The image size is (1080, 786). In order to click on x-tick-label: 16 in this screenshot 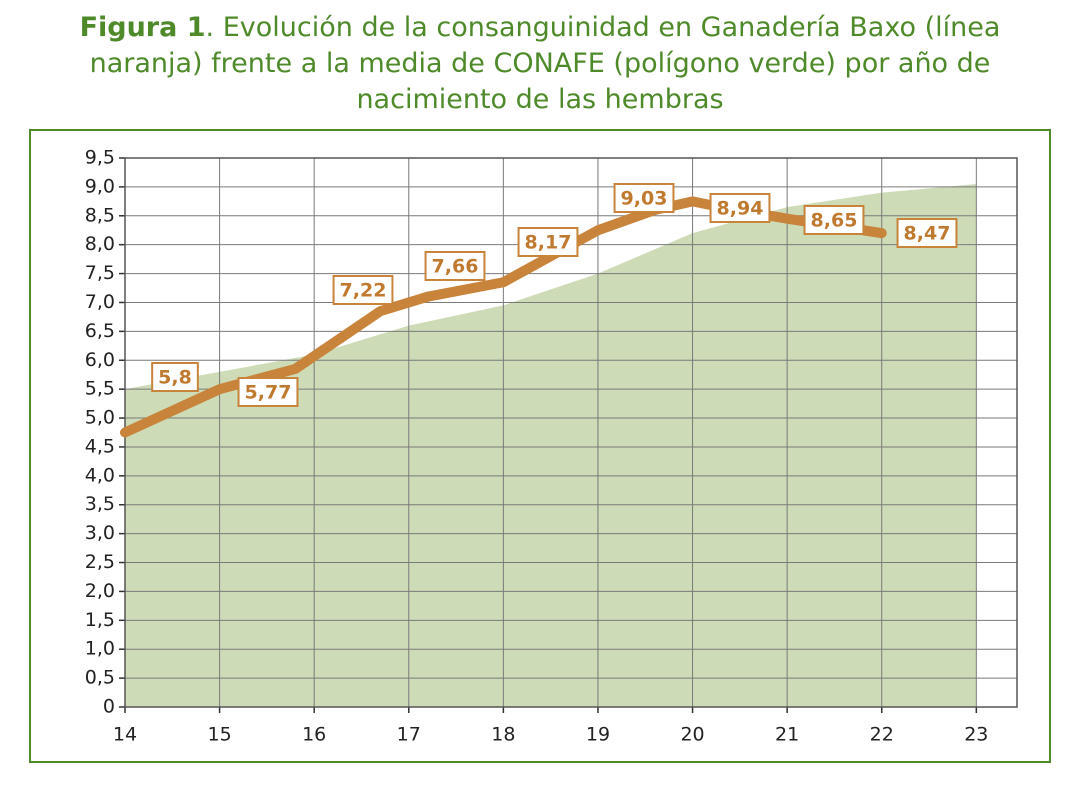, I will do `click(314, 735)`.